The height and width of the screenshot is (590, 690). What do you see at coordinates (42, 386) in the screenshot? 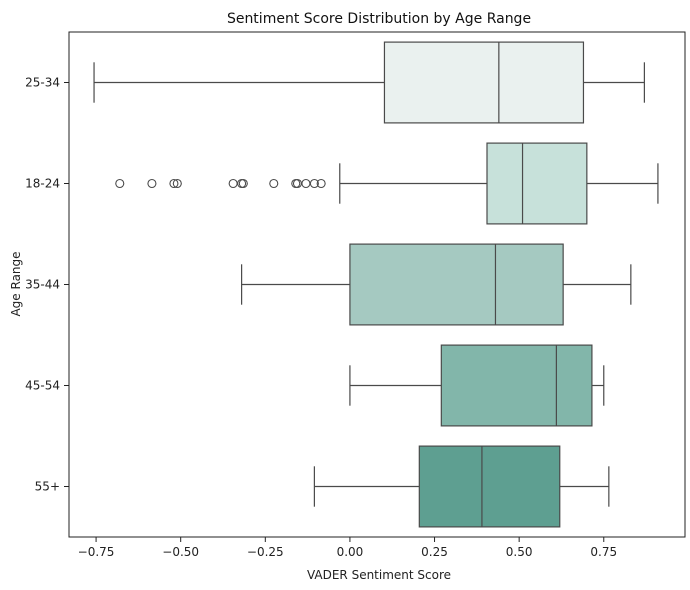
I see `y-tick-label: 45-54` at bounding box center [42, 386].